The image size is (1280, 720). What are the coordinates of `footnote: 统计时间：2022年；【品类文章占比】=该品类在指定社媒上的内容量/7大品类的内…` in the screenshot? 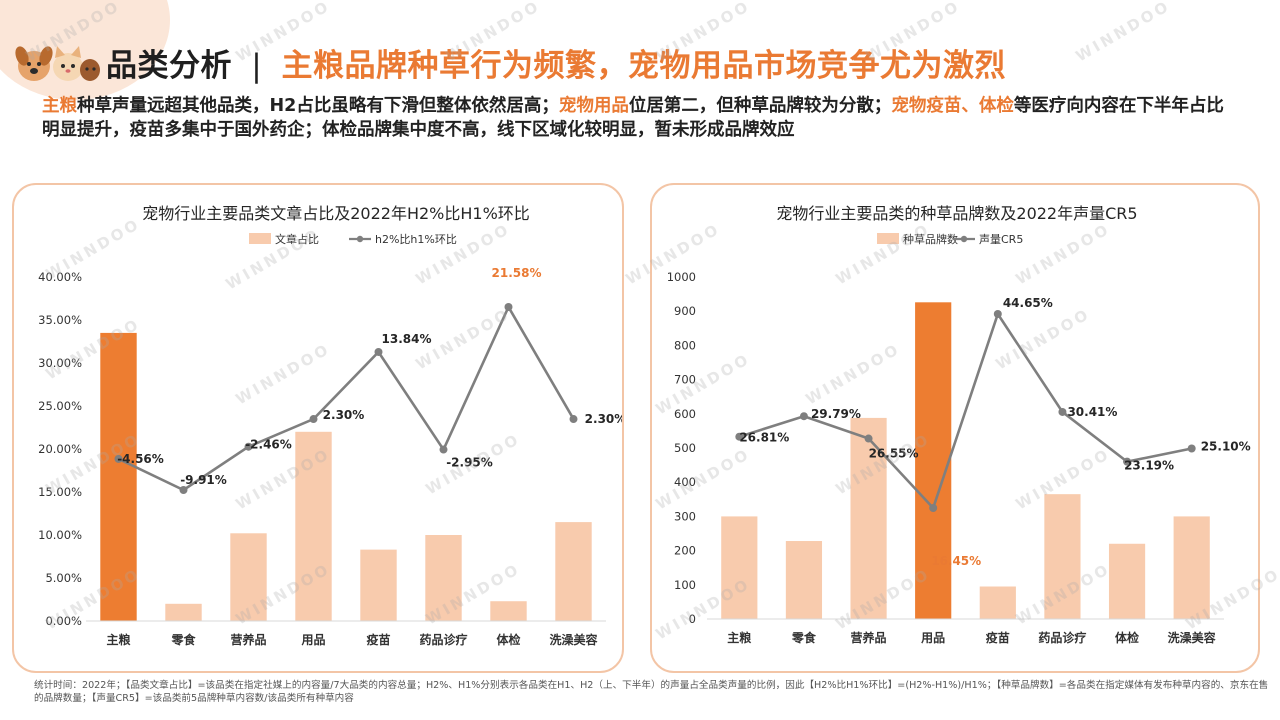 It's located at (651, 692).